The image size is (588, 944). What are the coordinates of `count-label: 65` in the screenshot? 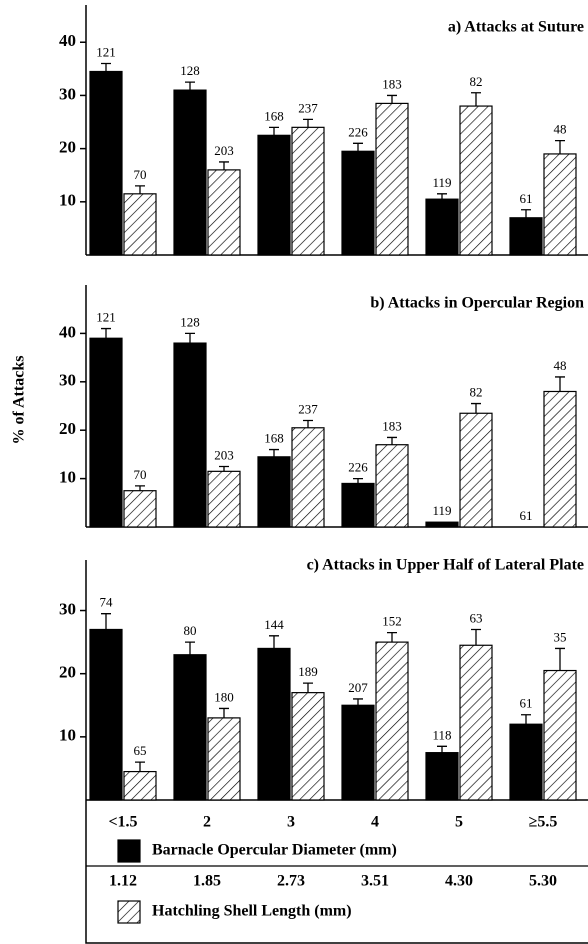 It's located at (140, 750).